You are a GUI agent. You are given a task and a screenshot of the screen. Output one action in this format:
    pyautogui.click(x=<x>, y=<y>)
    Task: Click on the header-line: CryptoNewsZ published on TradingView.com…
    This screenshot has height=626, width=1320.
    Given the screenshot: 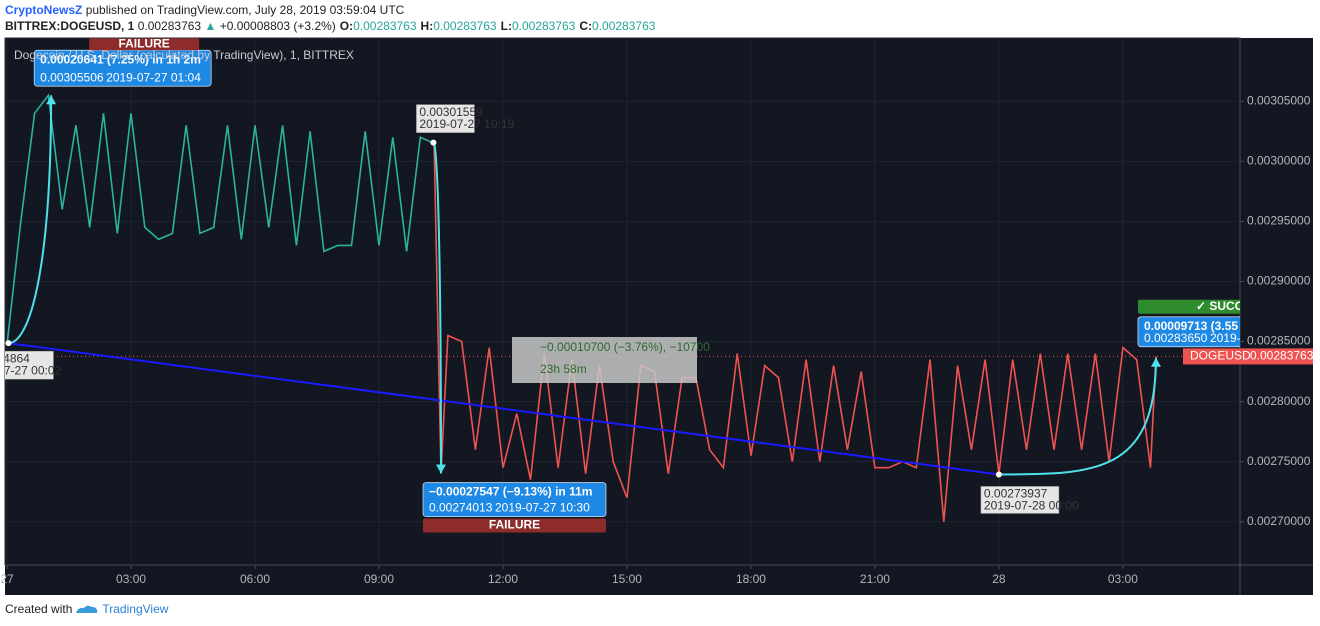 What is the action you would take?
    pyautogui.click(x=205, y=10)
    